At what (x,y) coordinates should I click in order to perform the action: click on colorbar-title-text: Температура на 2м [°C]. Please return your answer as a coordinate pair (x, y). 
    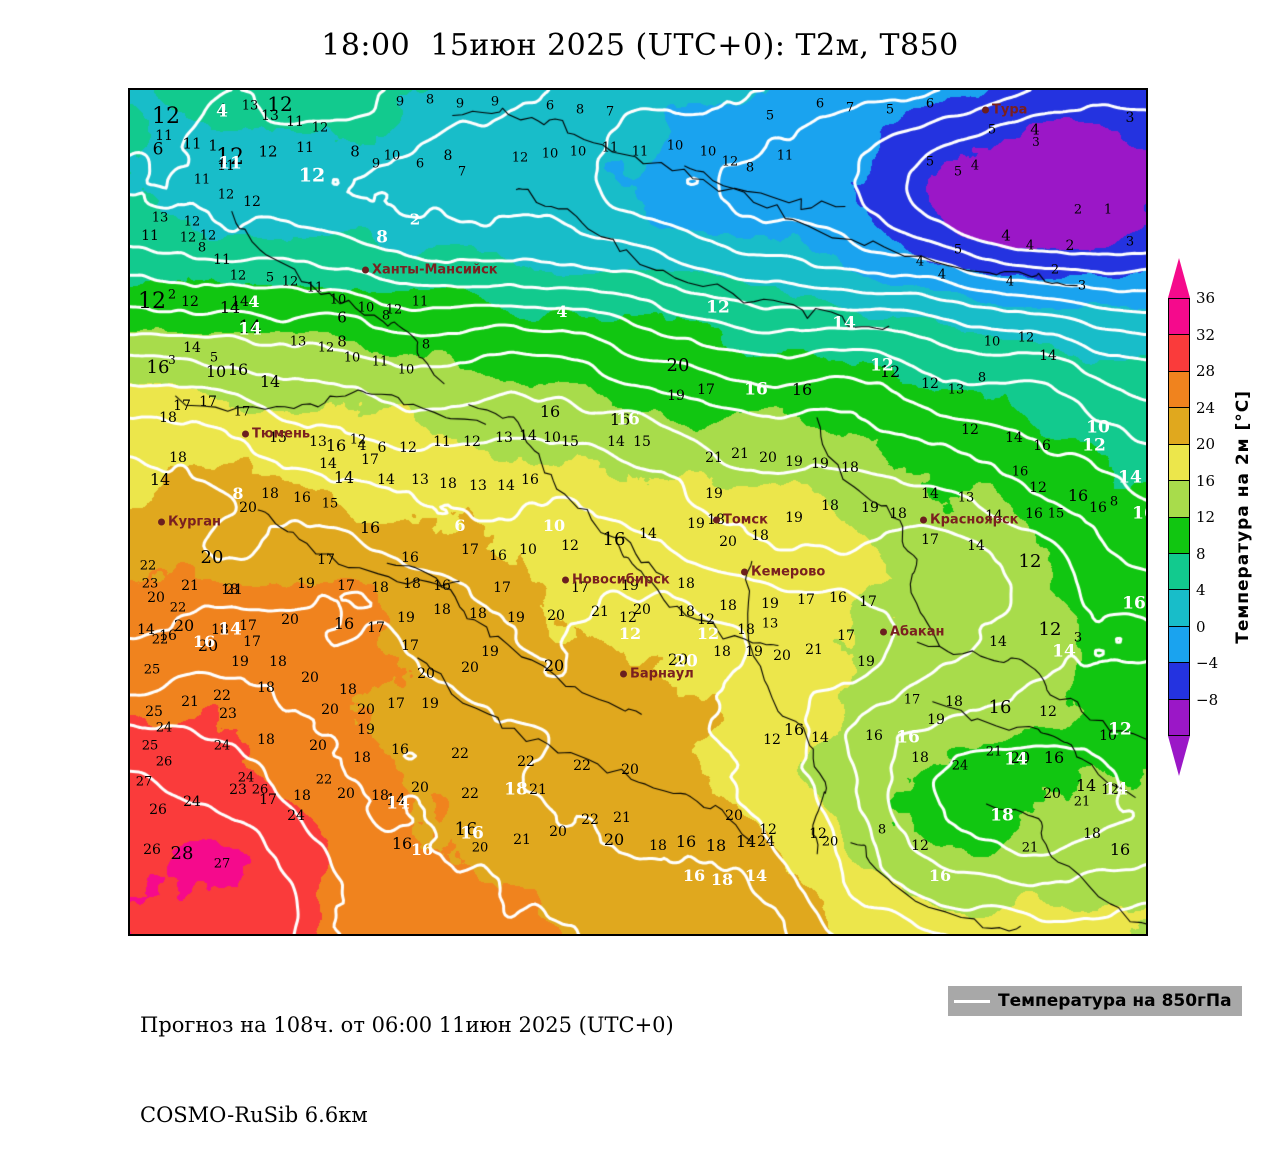
    Looking at the image, I should click on (1243, 517).